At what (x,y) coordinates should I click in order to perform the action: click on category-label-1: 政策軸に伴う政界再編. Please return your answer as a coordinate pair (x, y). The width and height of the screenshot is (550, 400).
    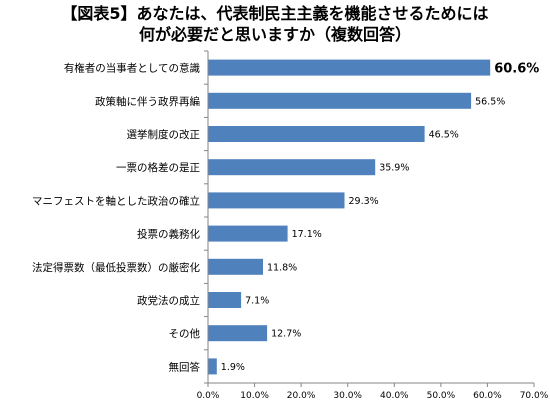
    Looking at the image, I should click on (147, 101).